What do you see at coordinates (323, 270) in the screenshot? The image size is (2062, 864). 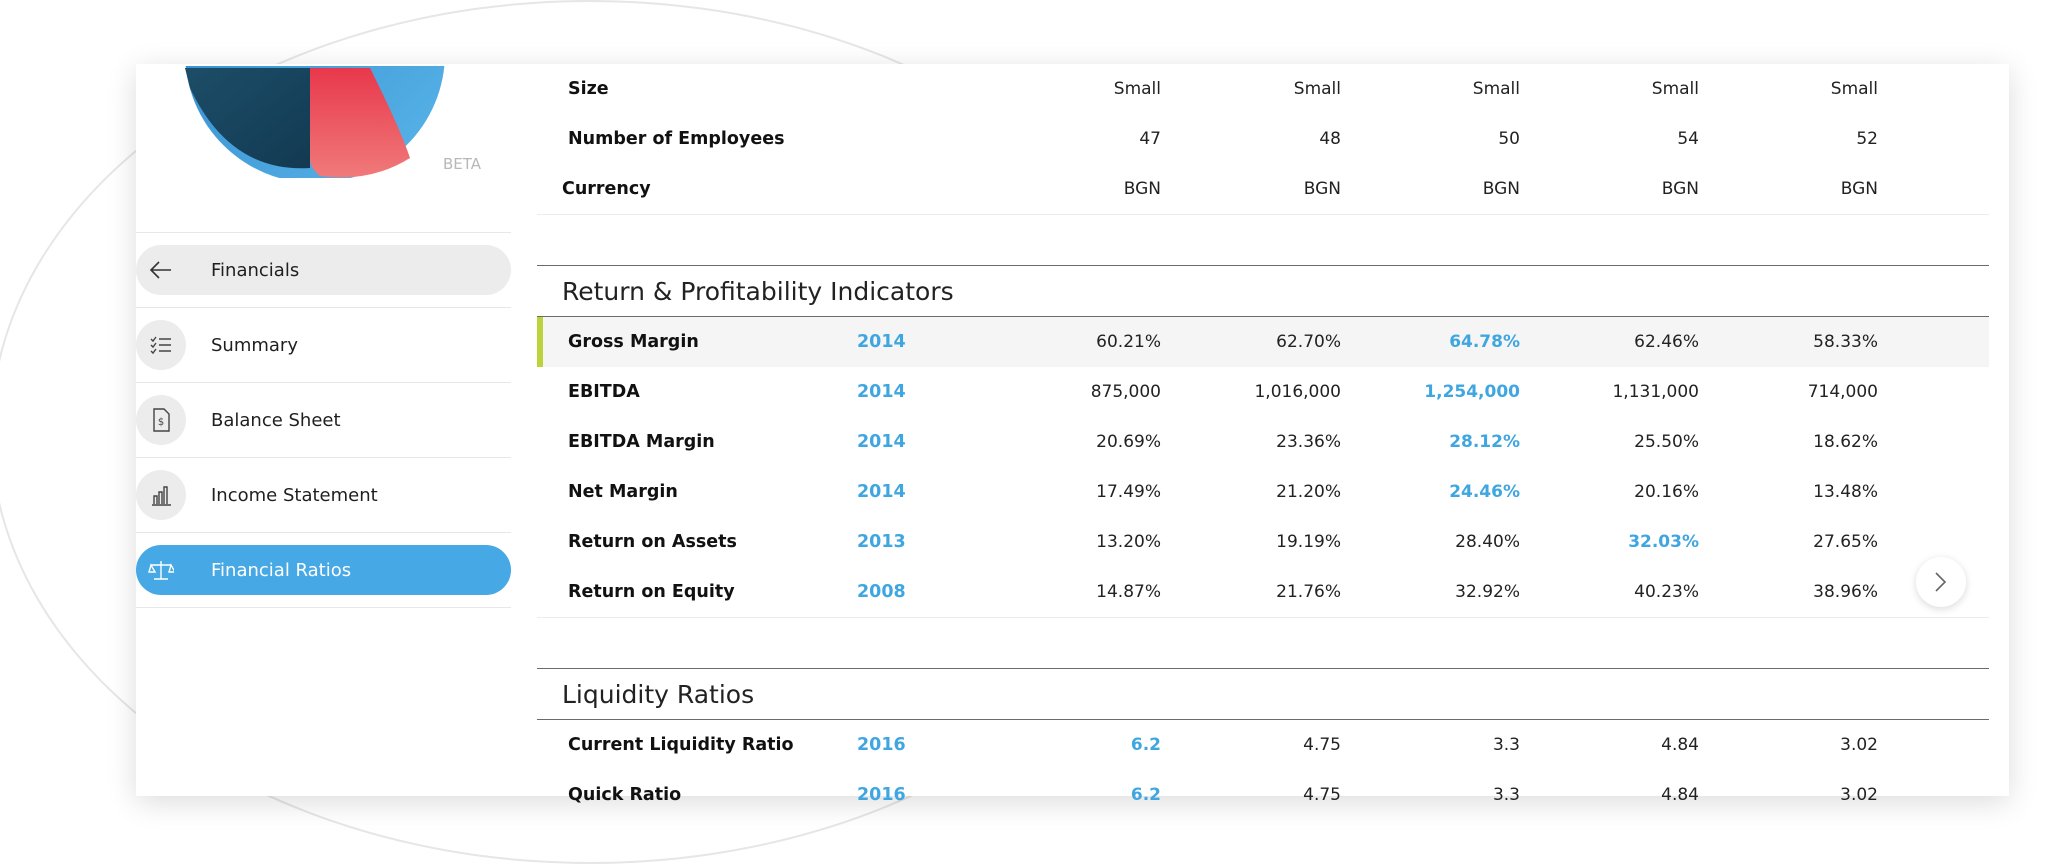 I see `sidebar-item-financials: Financials` at bounding box center [323, 270].